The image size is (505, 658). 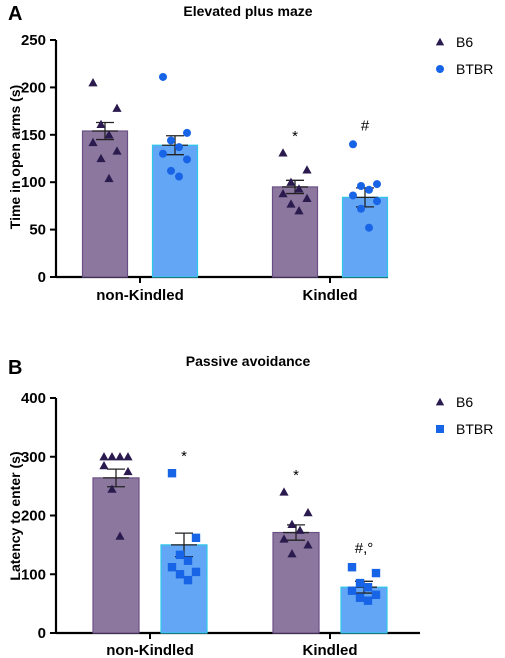 What do you see at coordinates (37, 230) in the screenshot?
I see `y-tick-label: 50` at bounding box center [37, 230].